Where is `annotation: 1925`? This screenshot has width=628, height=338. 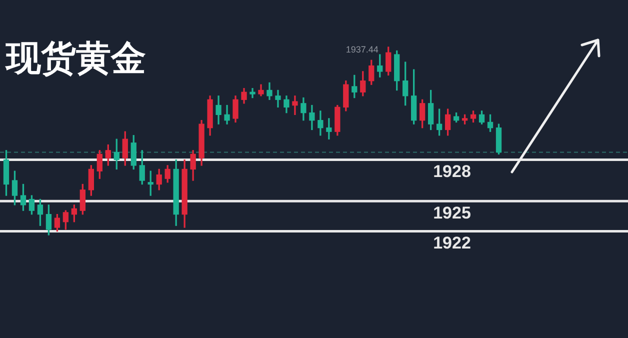 annotation: 1925 is located at coordinates (452, 212).